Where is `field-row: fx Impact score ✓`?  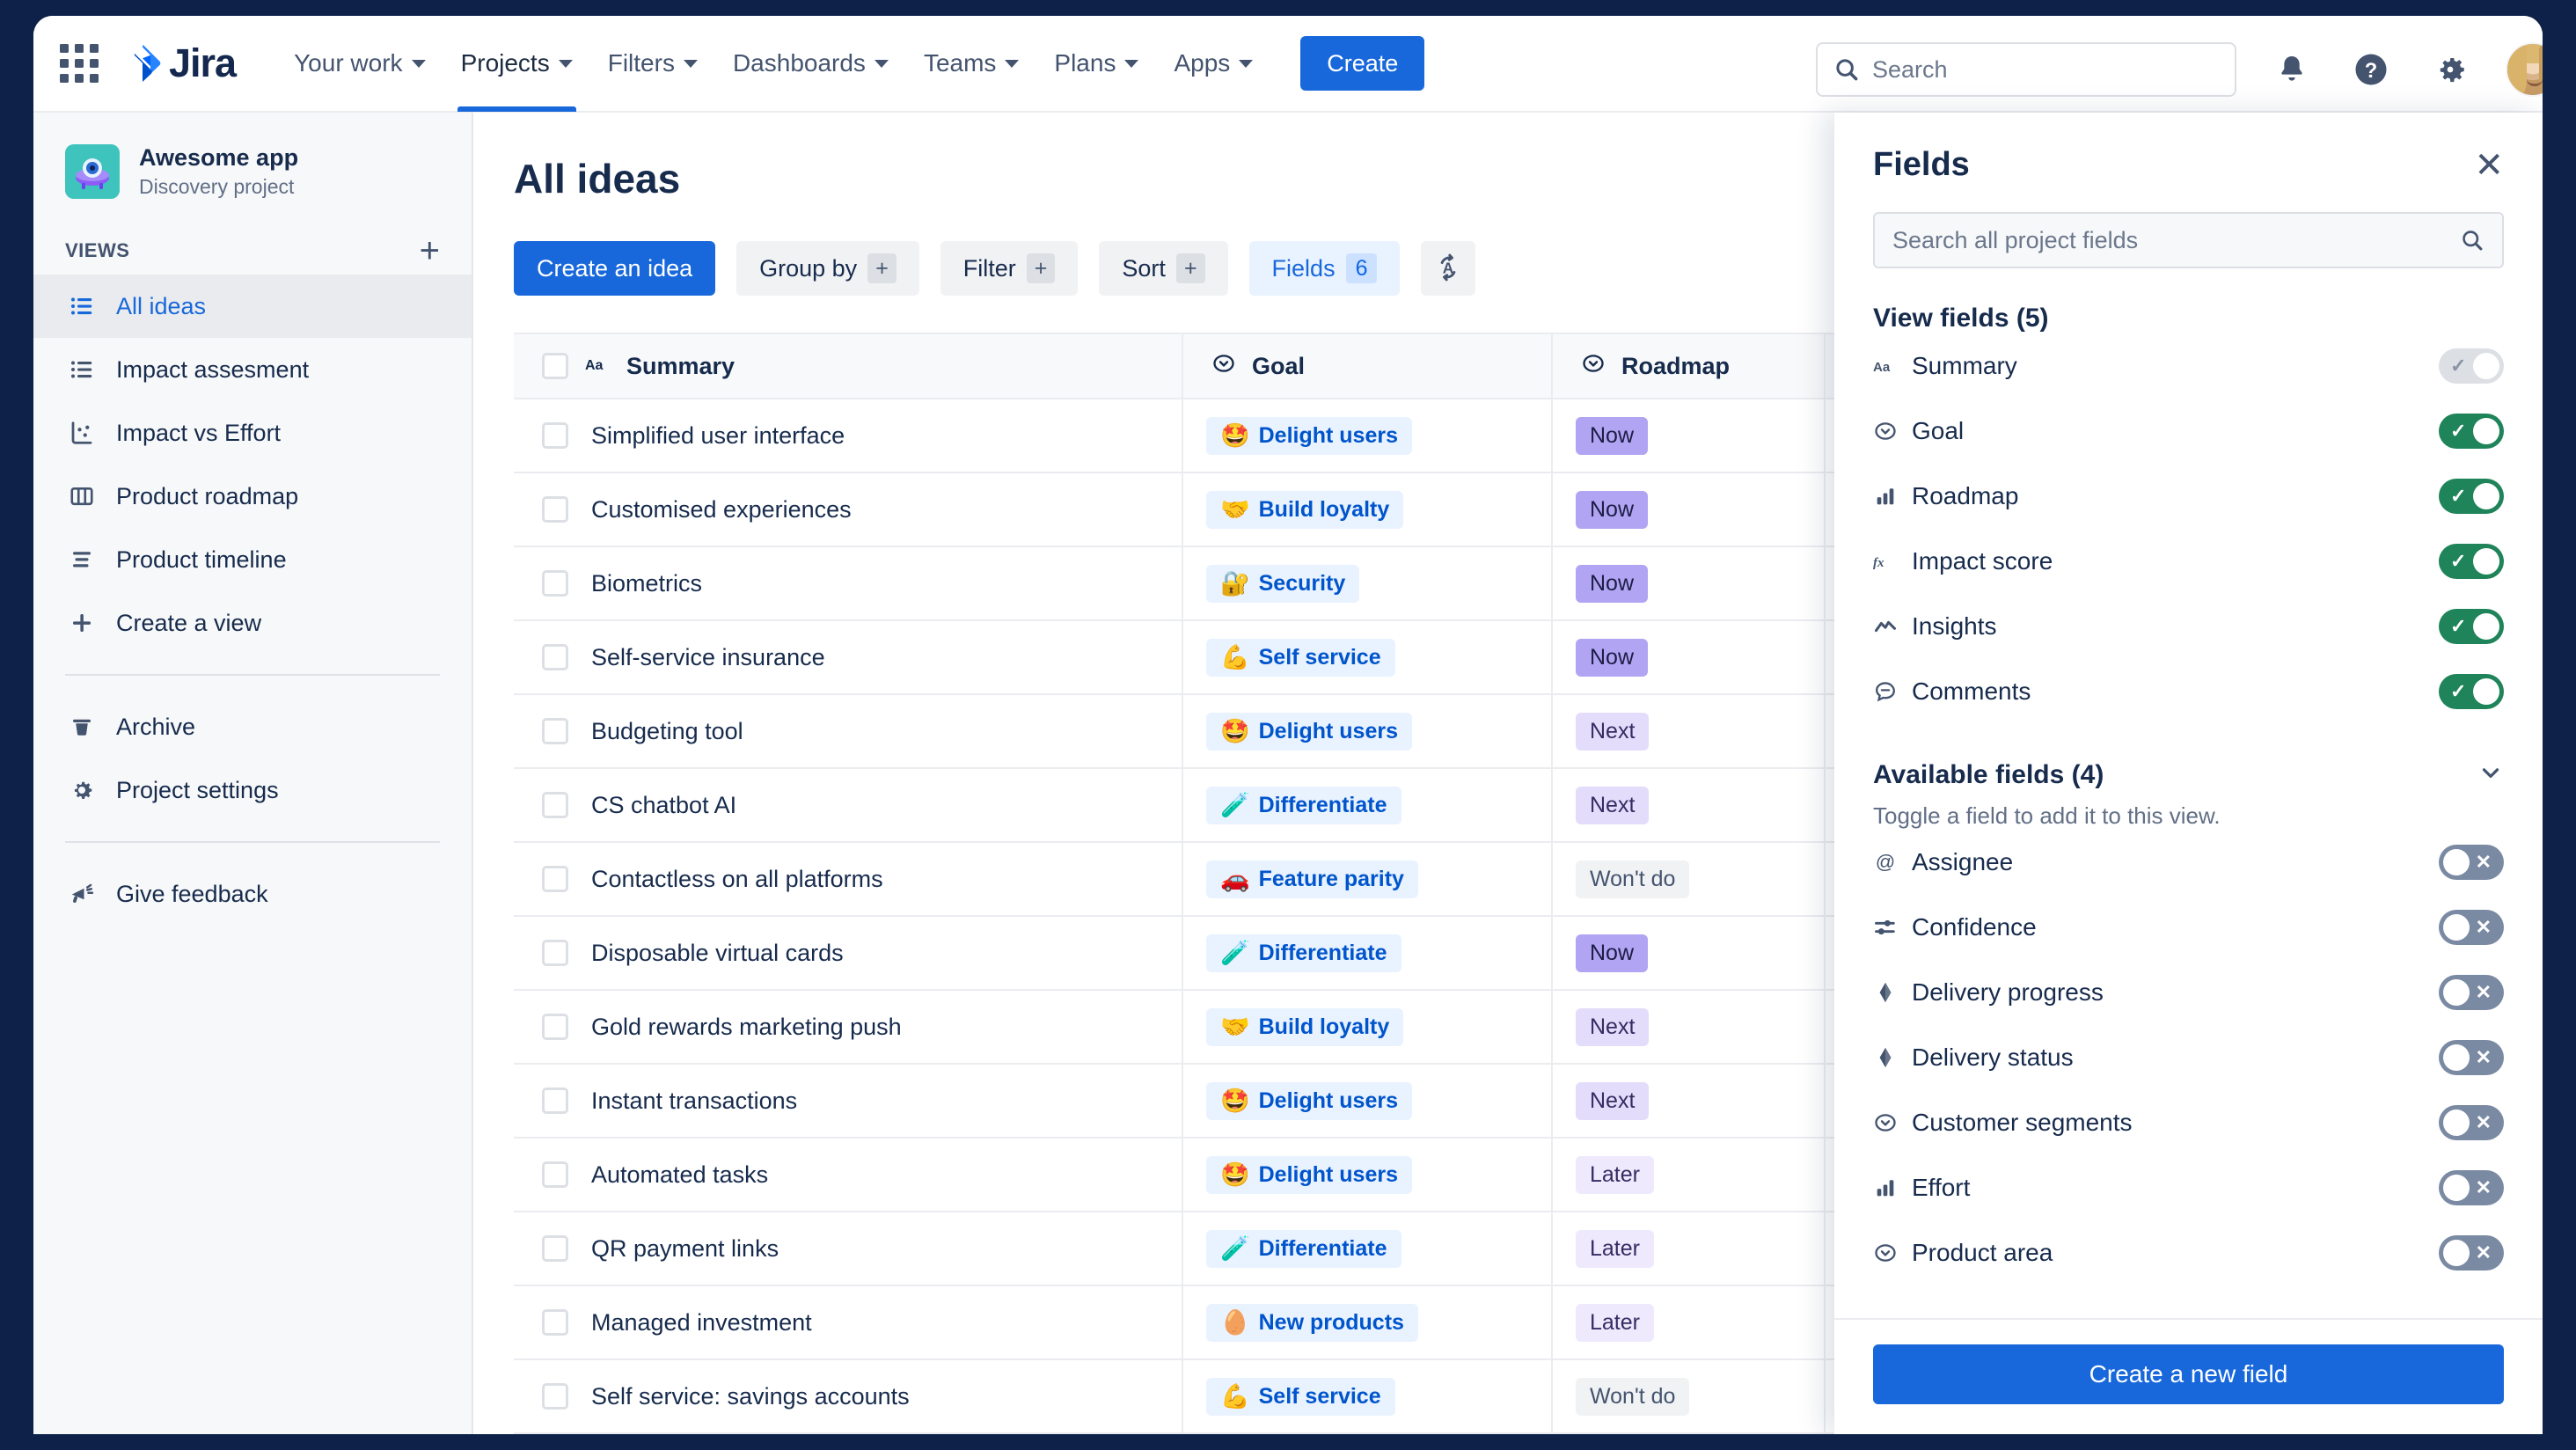 field-row: fx Impact score ✓ is located at coordinates (2188, 561).